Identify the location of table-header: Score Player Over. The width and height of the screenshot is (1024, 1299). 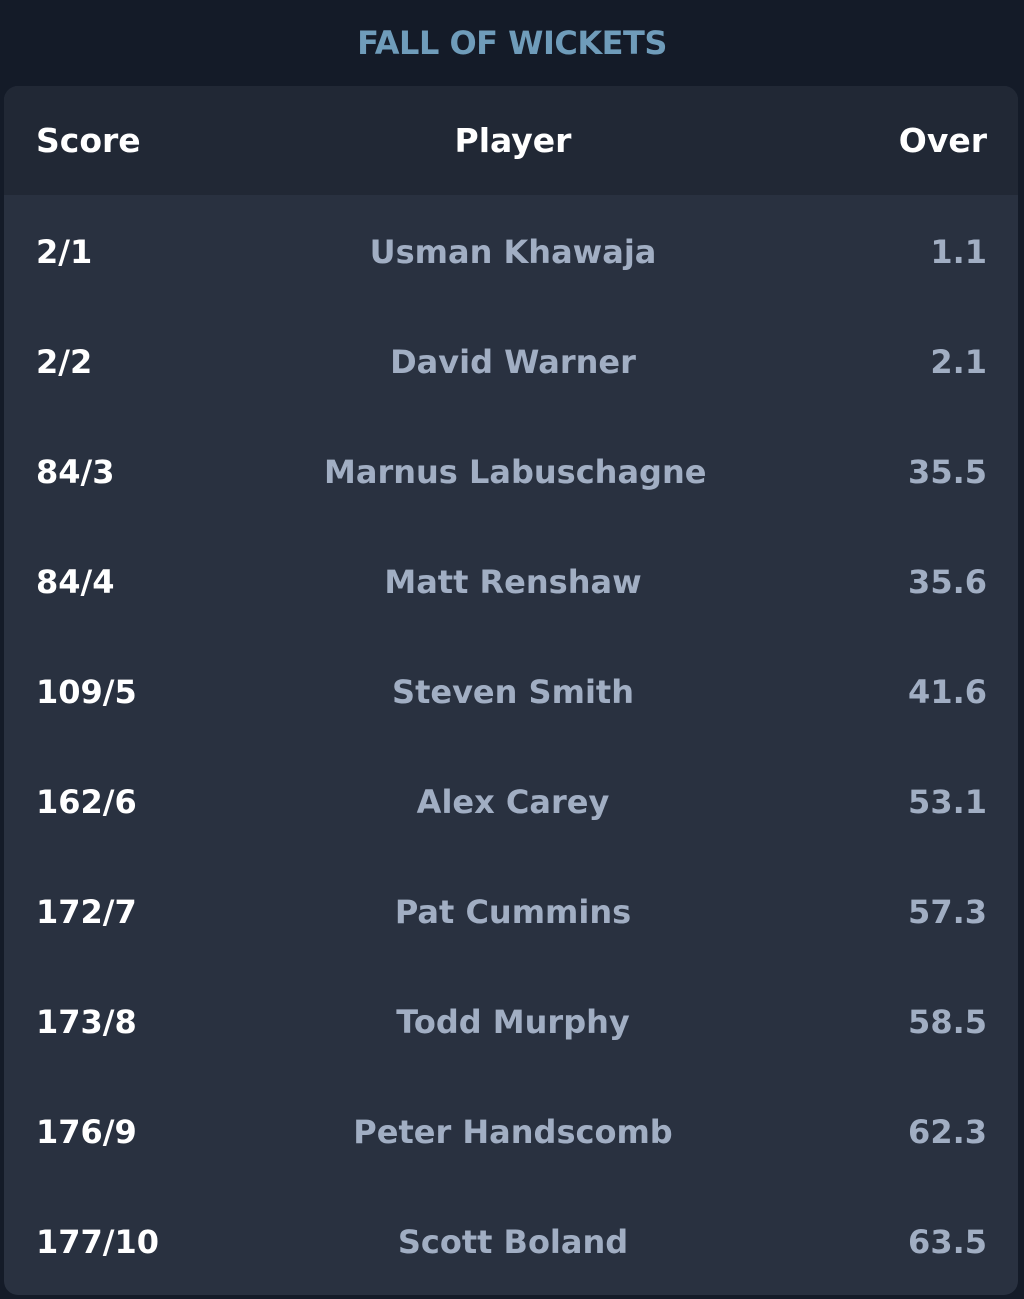
(511, 140).